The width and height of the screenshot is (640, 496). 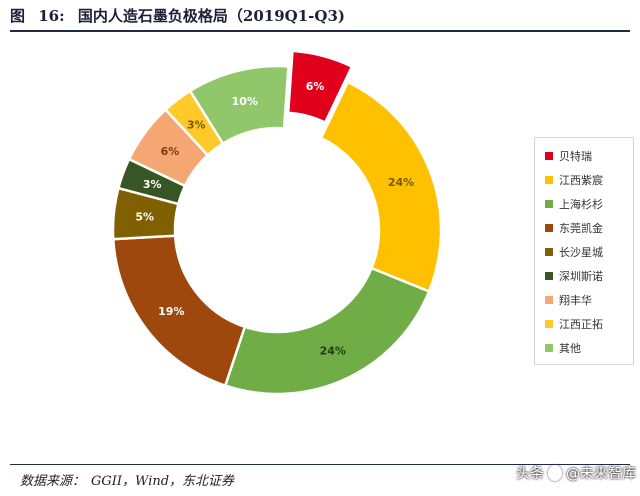 I want to click on legend-item: 江西紫宸, so click(x=589, y=180).